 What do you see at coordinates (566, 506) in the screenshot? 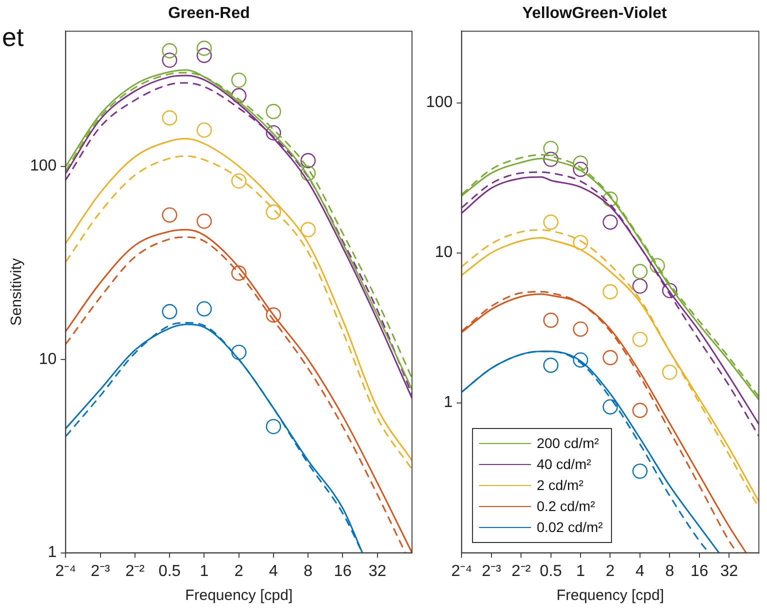
I see `legend-label: 0.2 cd/m²` at bounding box center [566, 506].